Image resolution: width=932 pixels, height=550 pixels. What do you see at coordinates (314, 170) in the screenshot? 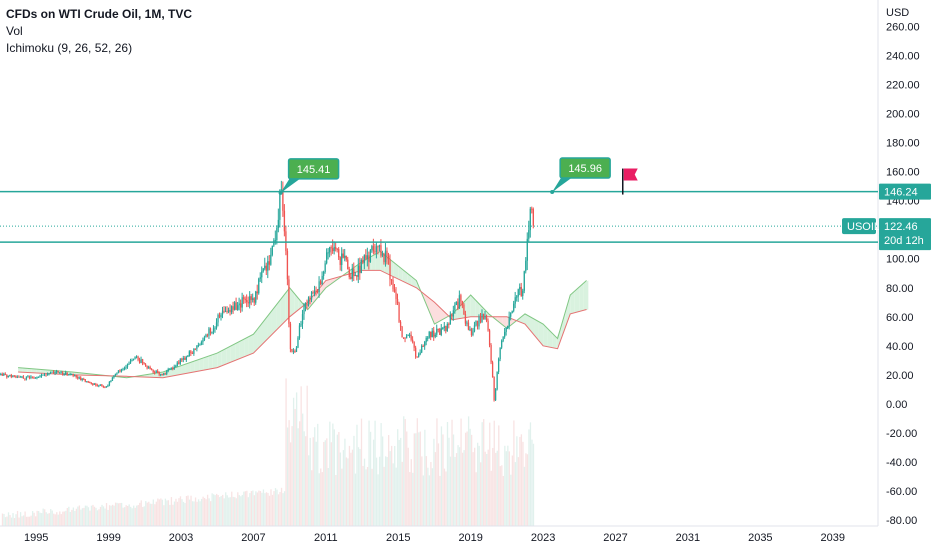
I see `callout-label: 145.41` at bounding box center [314, 170].